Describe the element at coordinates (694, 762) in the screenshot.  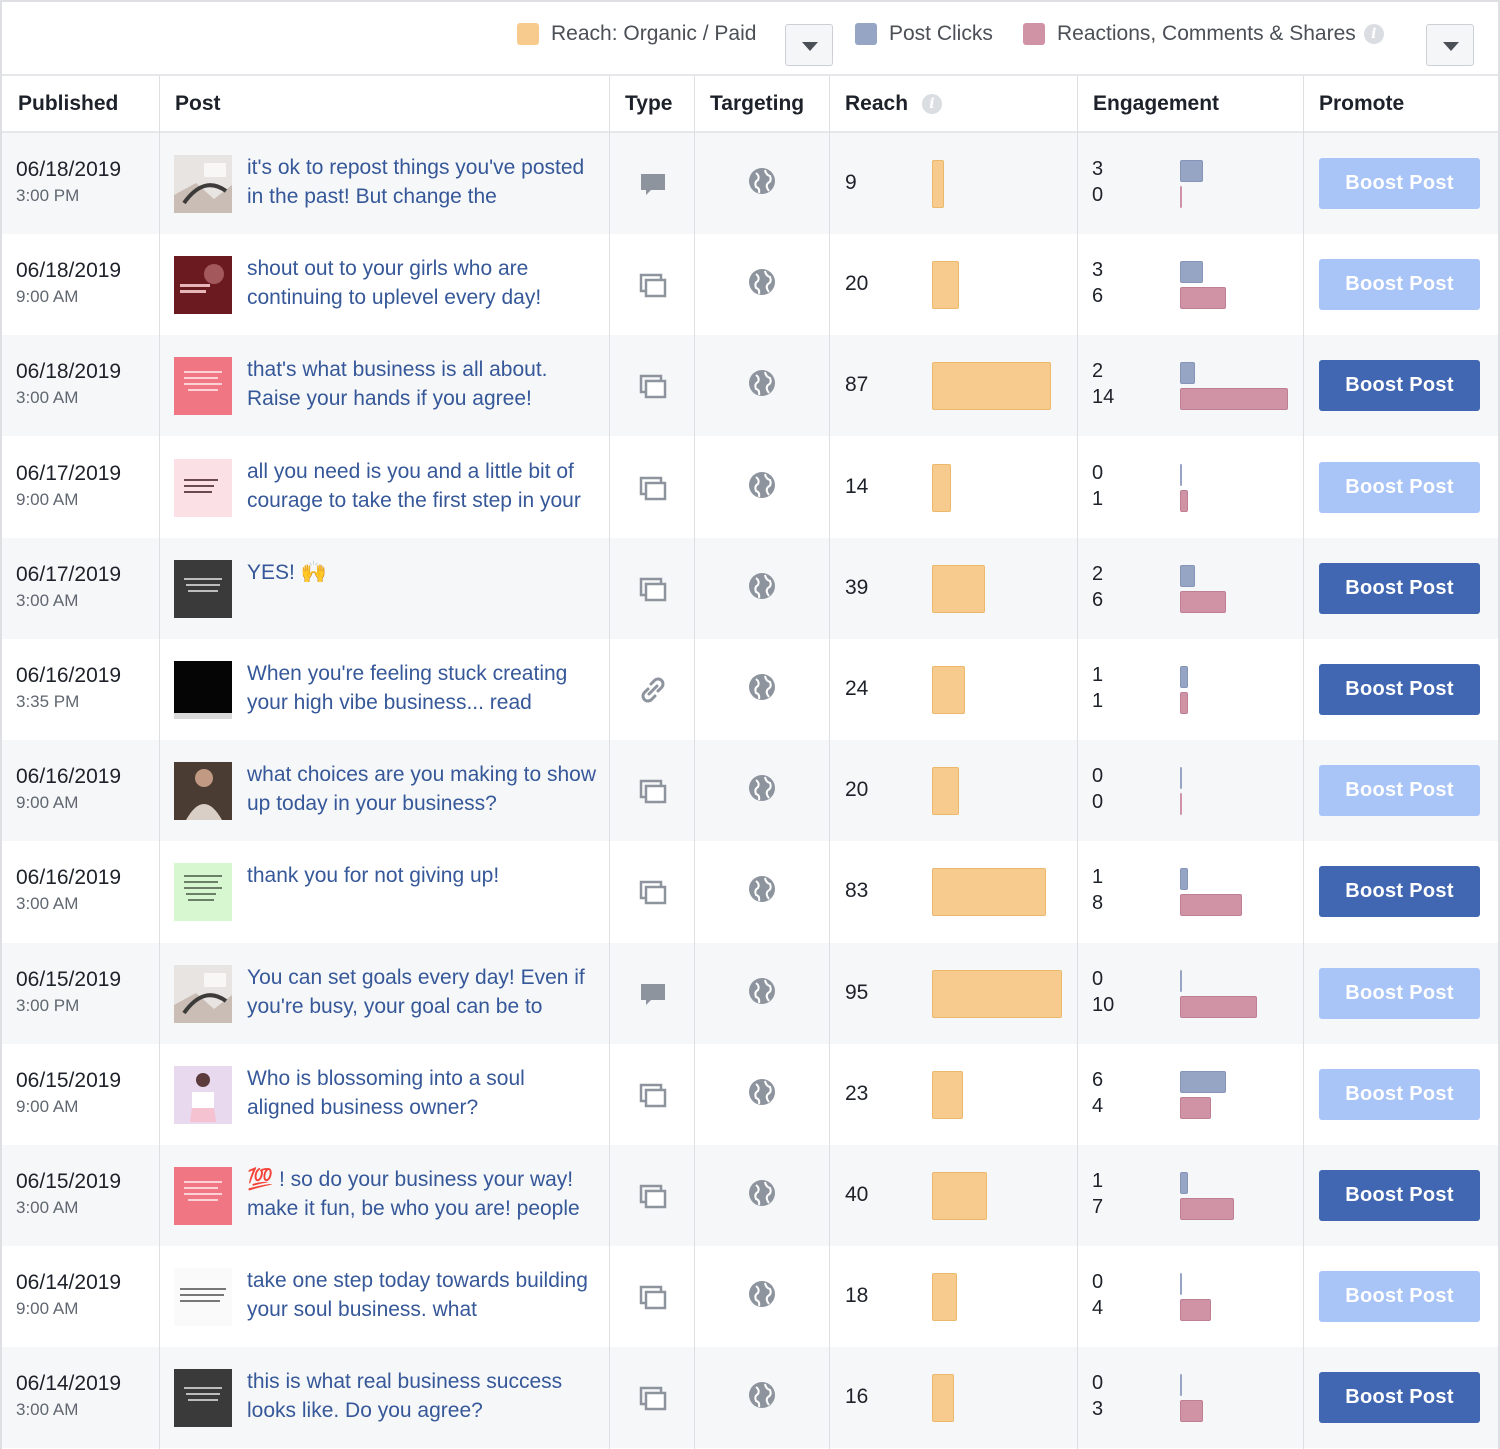
I see `column-divider` at that location.